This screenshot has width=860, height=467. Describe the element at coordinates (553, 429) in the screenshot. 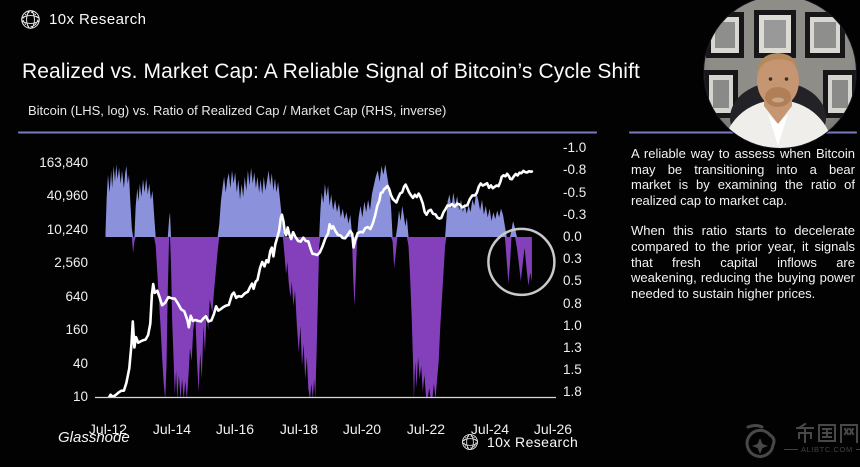

I see `time-axis-tick-label: Jul-26` at that location.